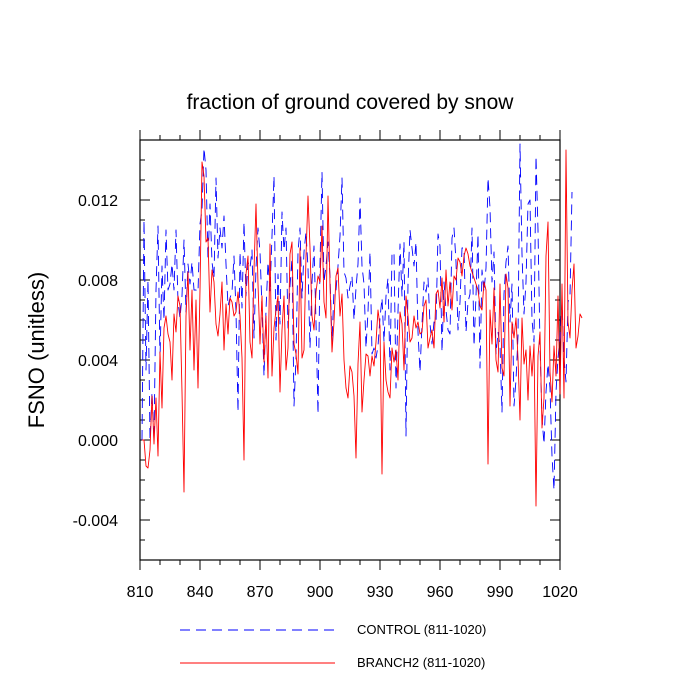 This screenshot has width=700, height=700. I want to click on x-tick-label: 990, so click(500, 592).